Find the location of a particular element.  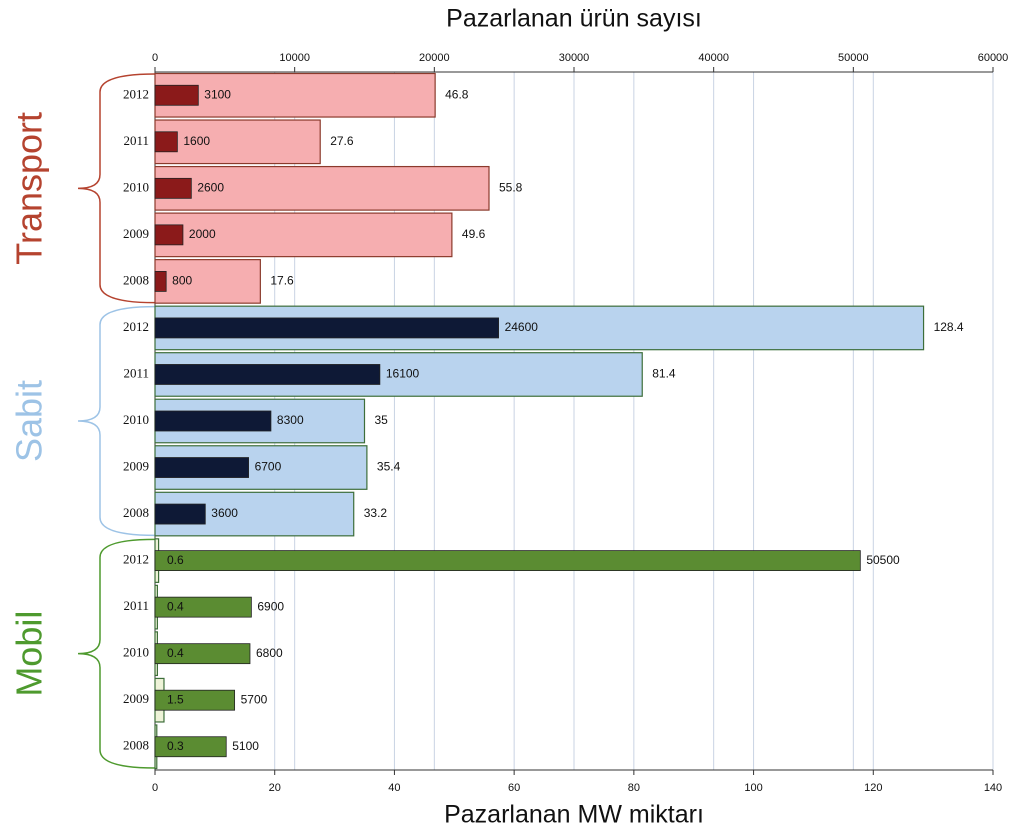

data-label: 128.4 is located at coordinates (949, 327).